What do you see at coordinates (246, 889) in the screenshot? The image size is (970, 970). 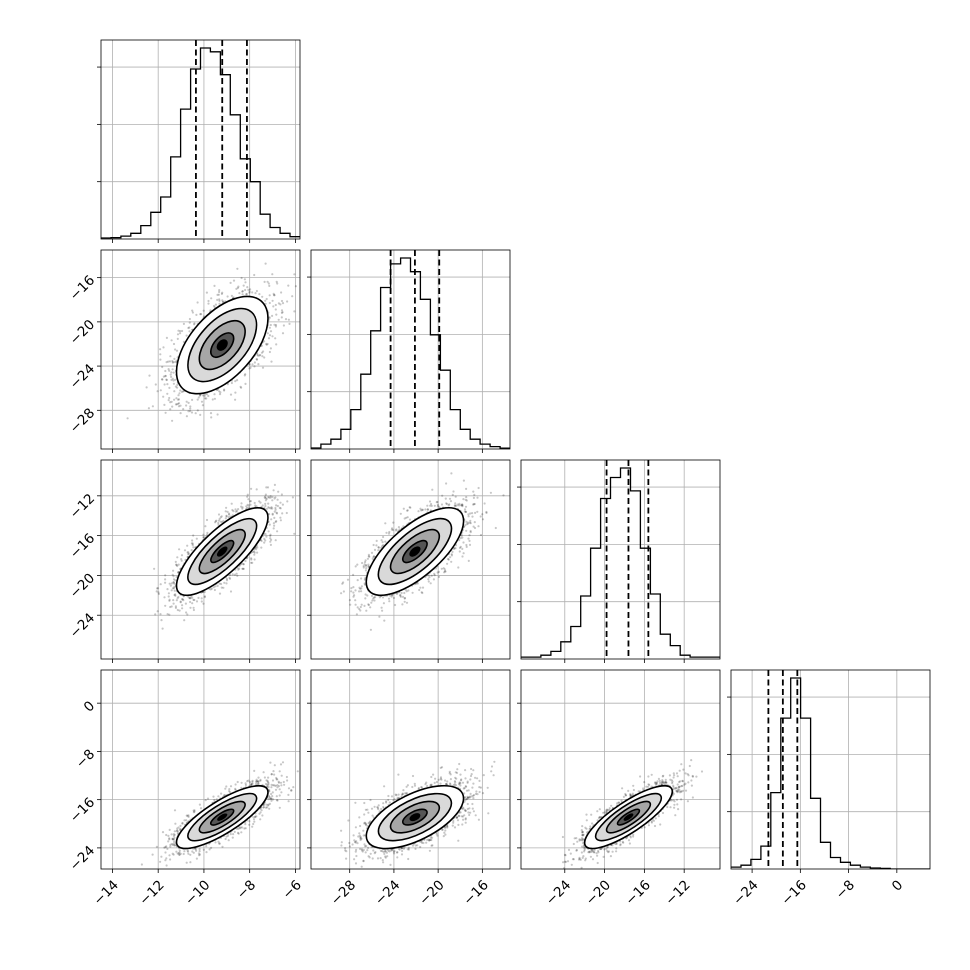 I see `x-tick-label: −8` at bounding box center [246, 889].